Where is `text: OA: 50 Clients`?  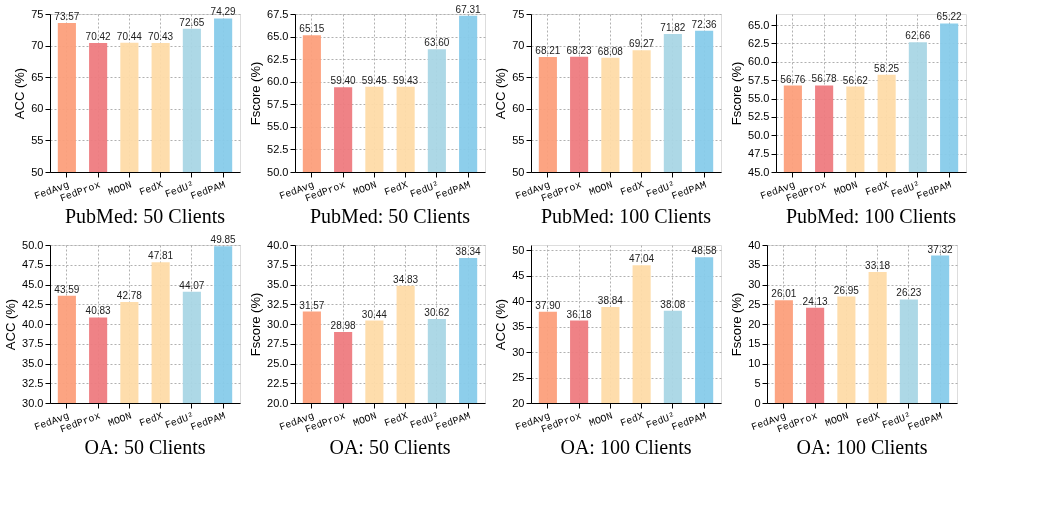
text: OA: 50 Clients is located at coordinates (145, 446).